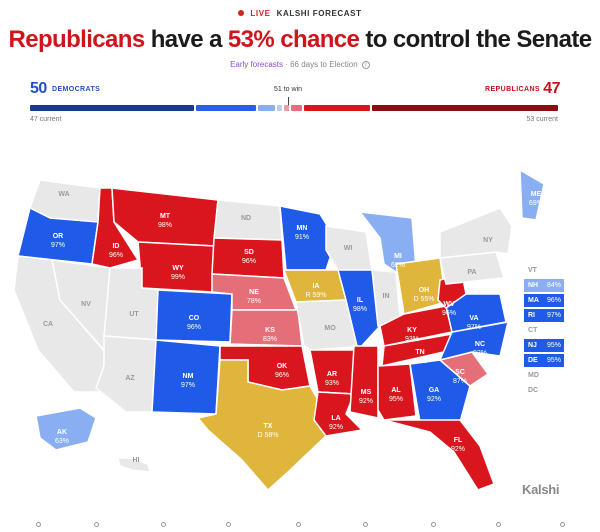 This screenshot has height=532, width=600. Describe the element at coordinates (112, 108) in the screenshot. I see `seat-bar-dem-safe` at that location.